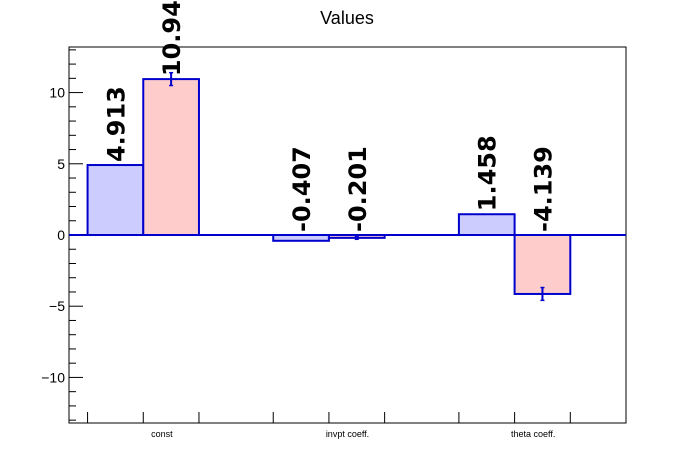  Describe the element at coordinates (116, 124) in the screenshot. I see `value-label: 4.913` at that location.